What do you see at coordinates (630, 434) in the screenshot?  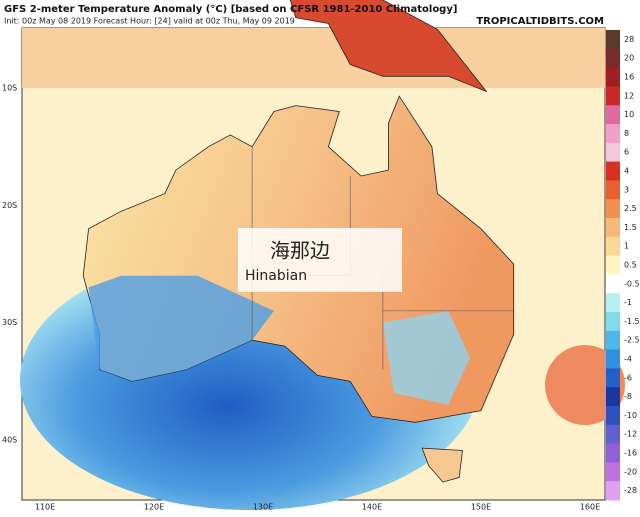 I see `colorbar-label: -12` at bounding box center [630, 434].